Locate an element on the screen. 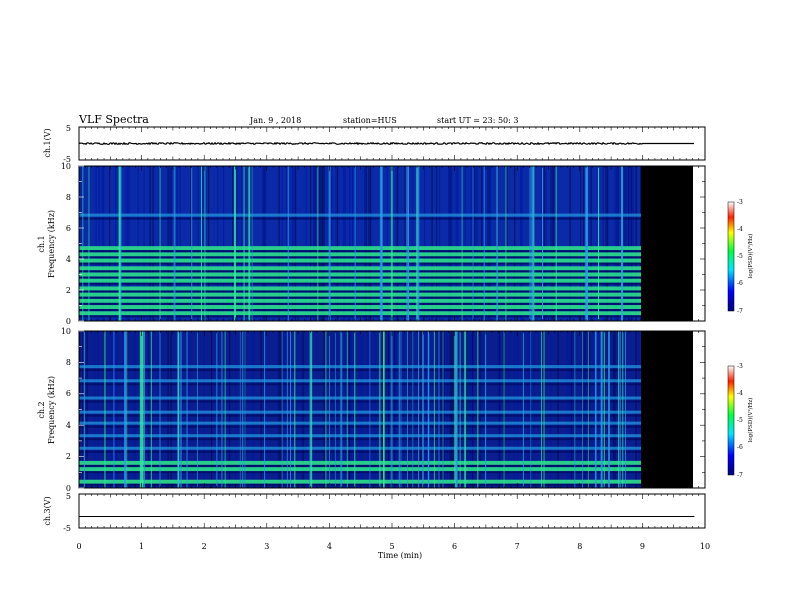 The image size is (792, 612). time-tick-label: 9 is located at coordinates (642, 546).